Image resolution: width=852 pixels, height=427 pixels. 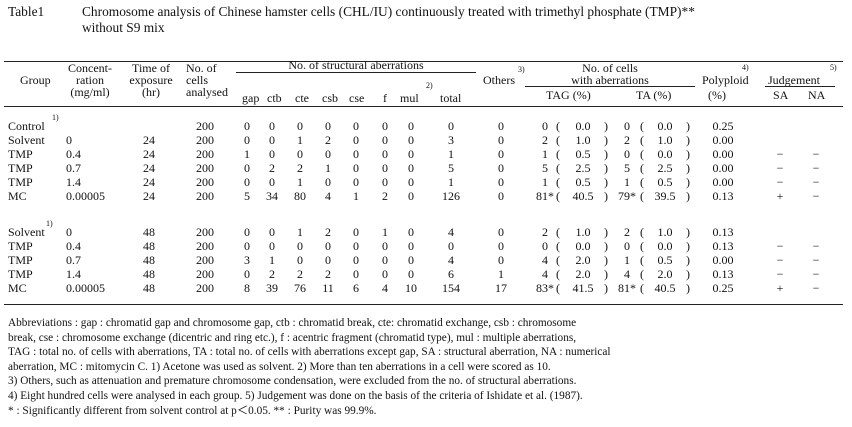 What do you see at coordinates (272, 288) in the screenshot?
I see `cell-ctb: 39` at bounding box center [272, 288].